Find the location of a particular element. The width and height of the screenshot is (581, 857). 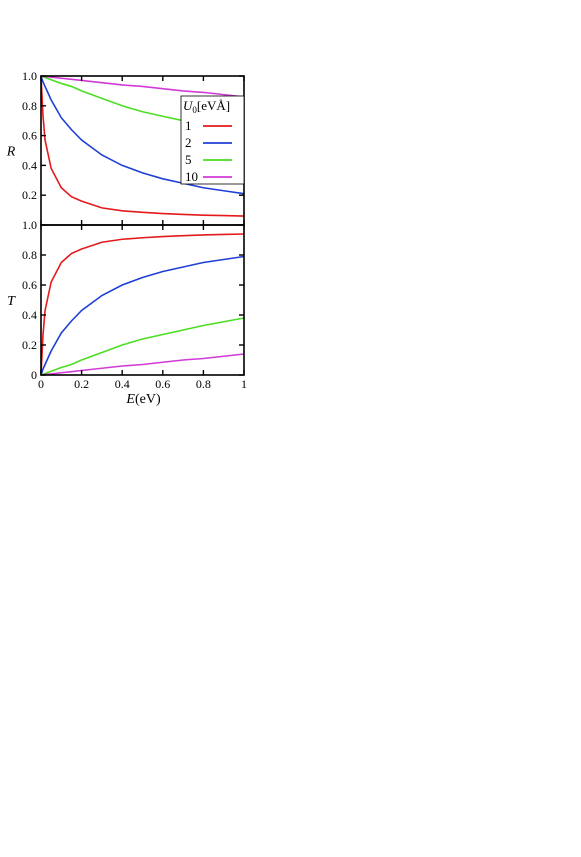

y-axis-label-top: R is located at coordinates (11, 152).